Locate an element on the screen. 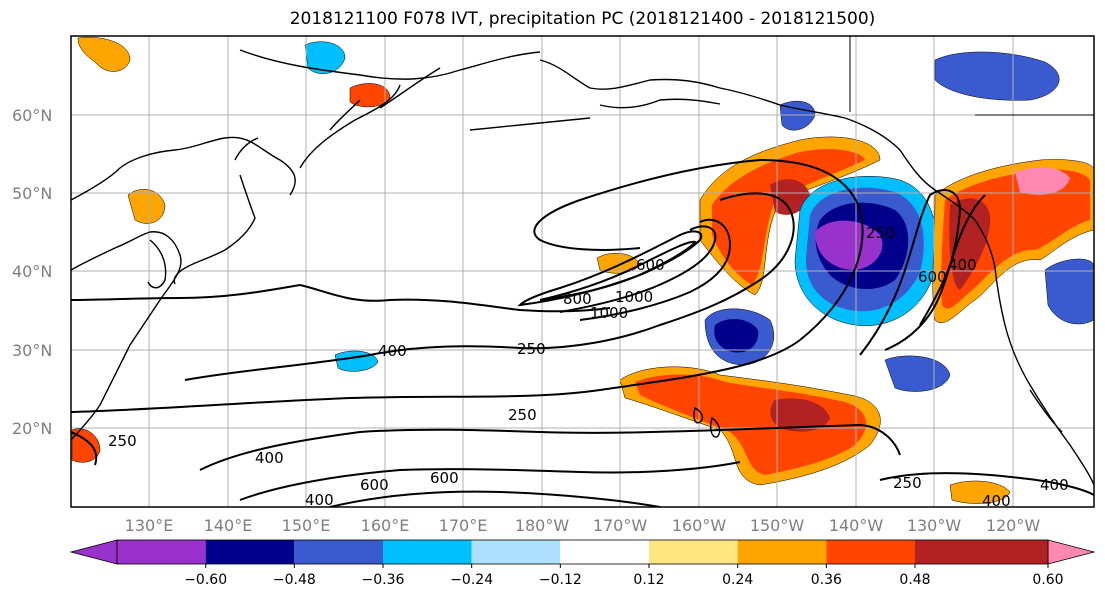  colorbar-tick-label: −0.48 is located at coordinates (294, 580).